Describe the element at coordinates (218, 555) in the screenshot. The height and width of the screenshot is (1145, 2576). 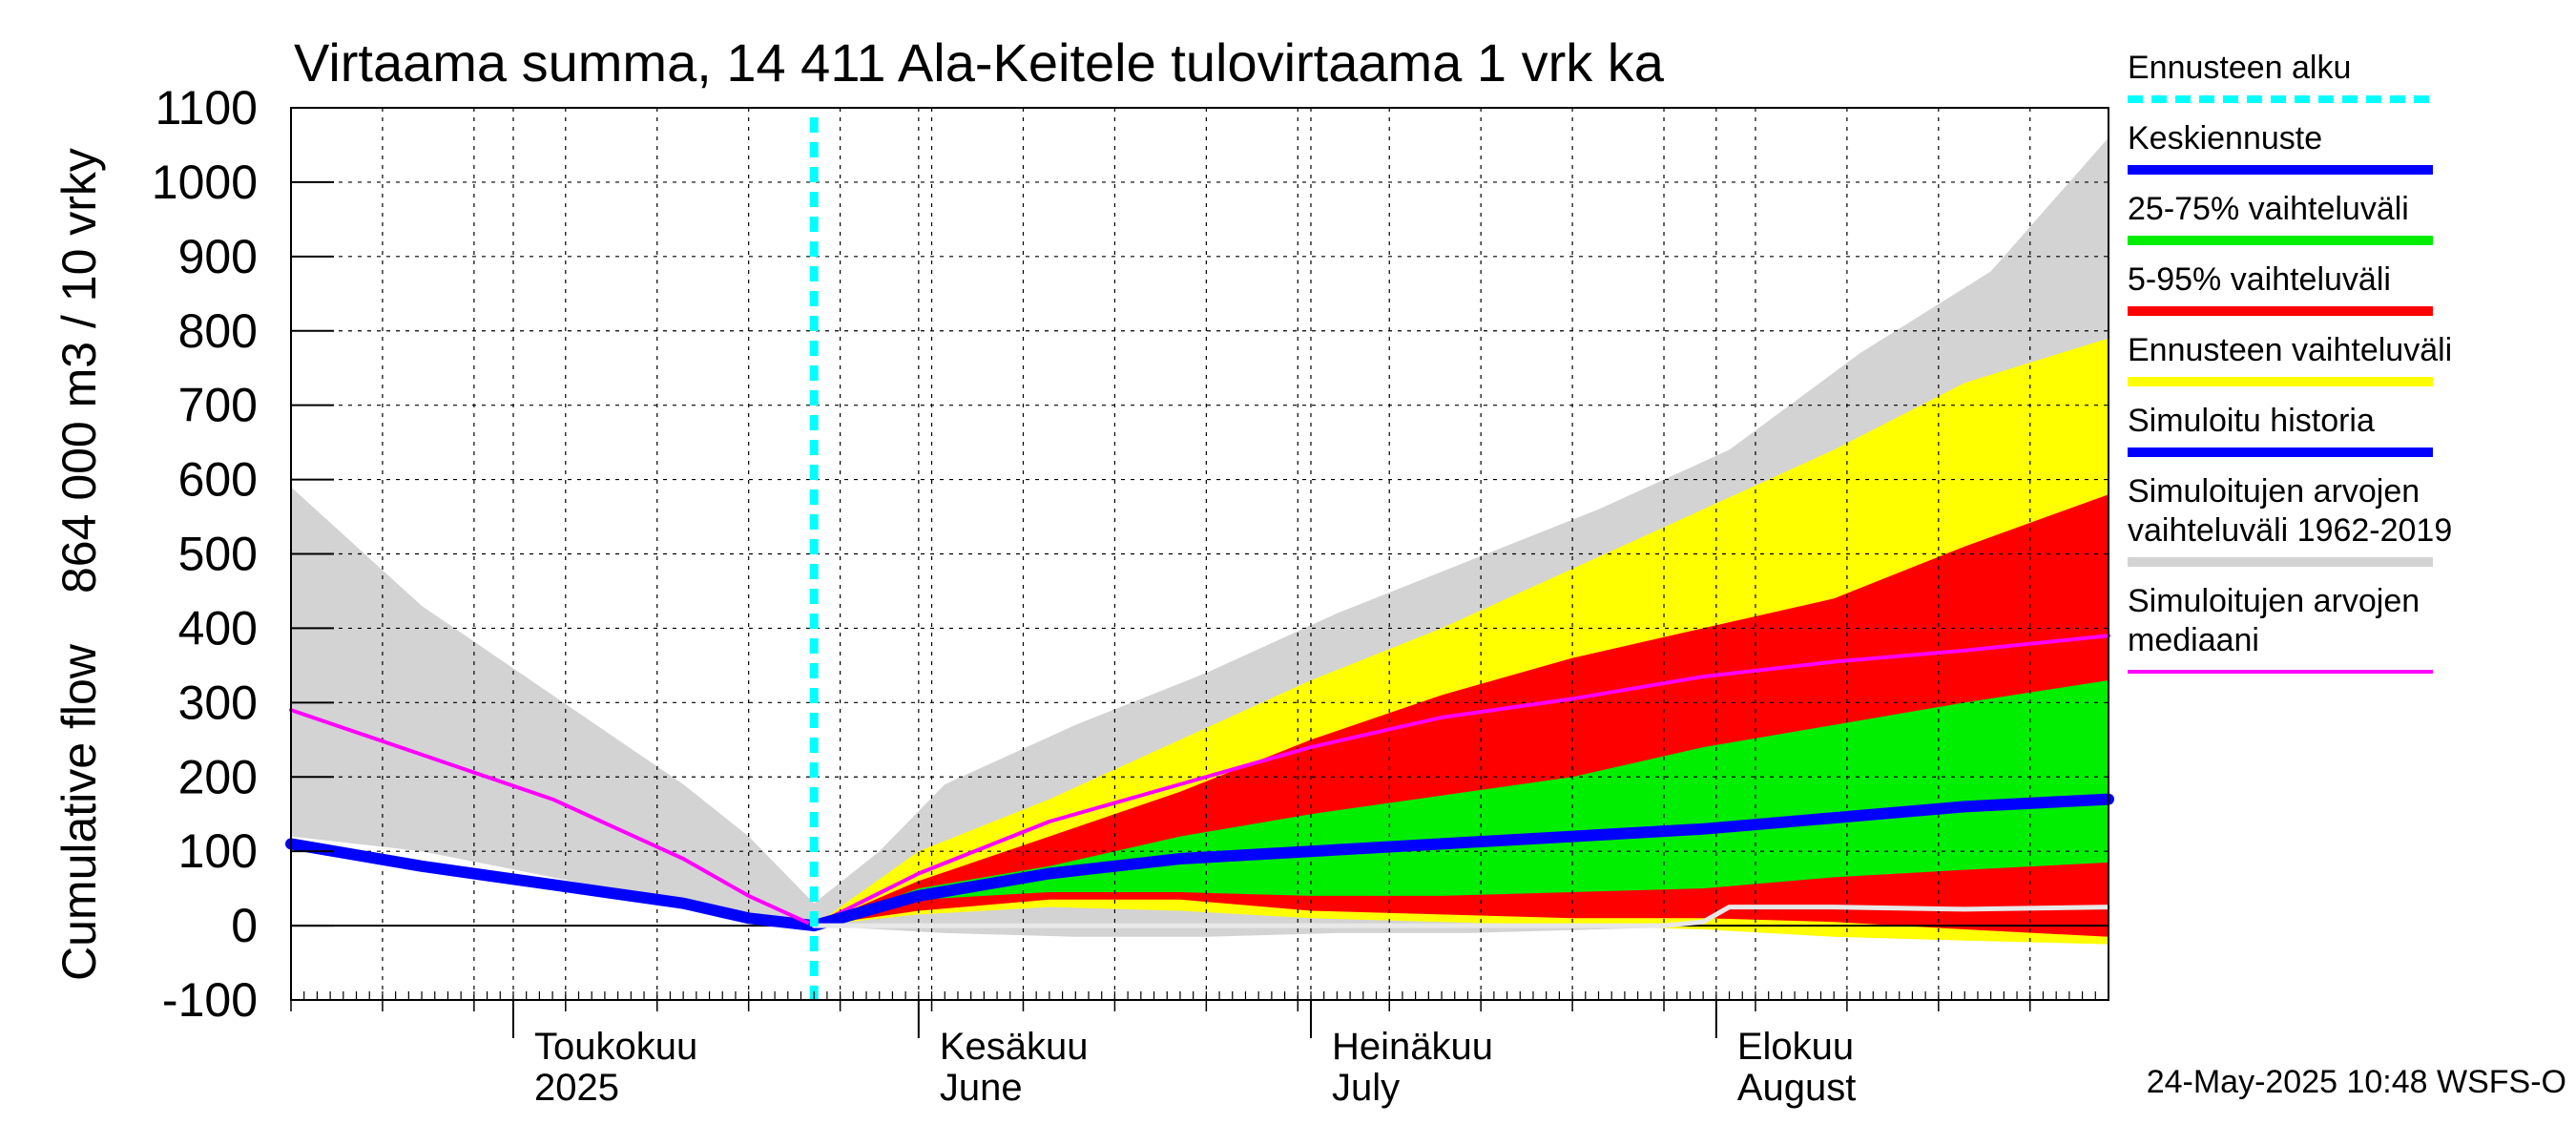
I see `y-tick-label: 500` at that location.